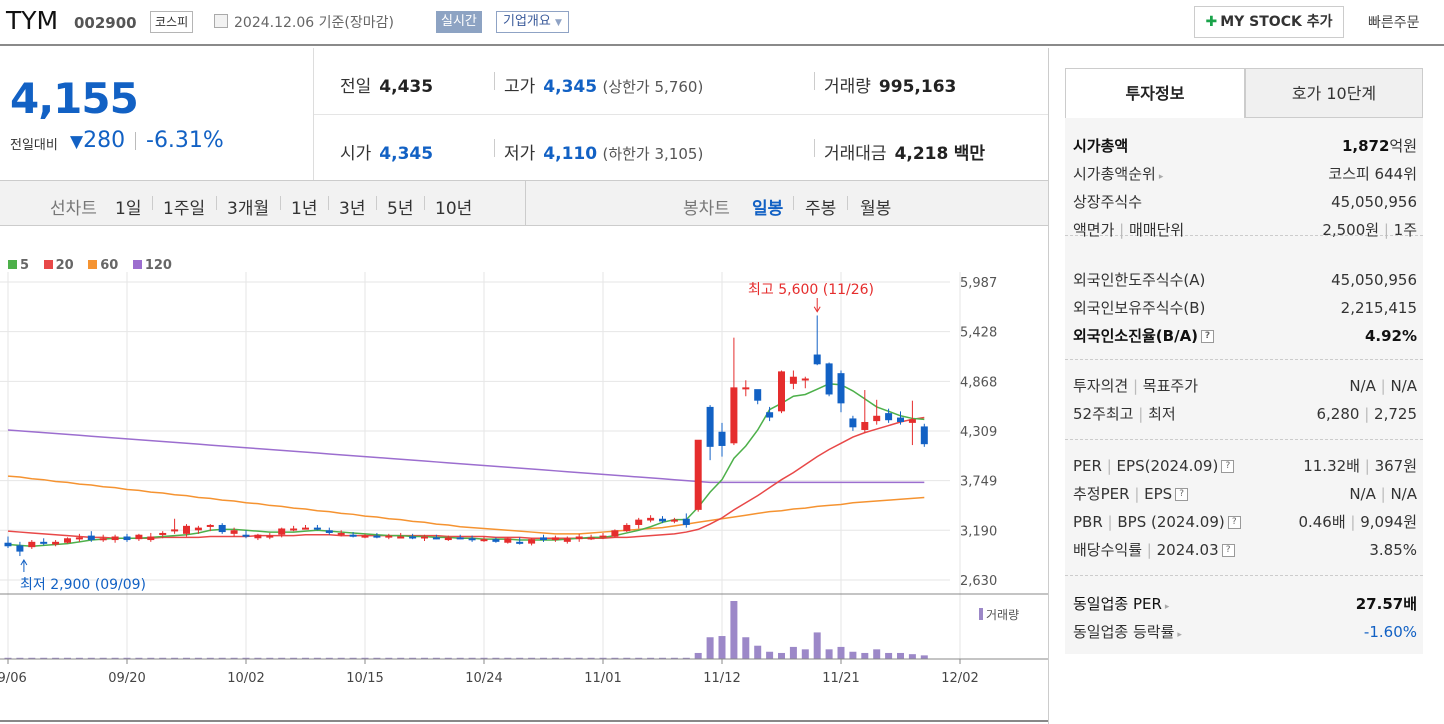  What do you see at coordinates (969, 154) in the screenshot?
I see `amount-unit: 백만` at bounding box center [969, 154].